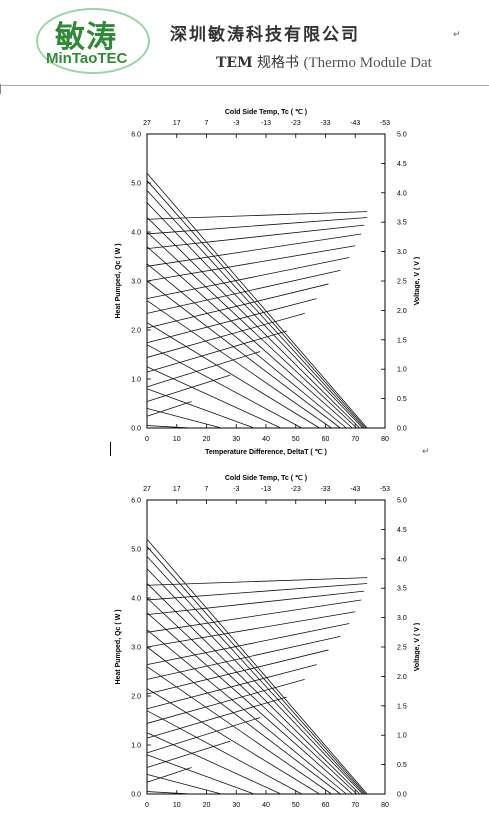  What do you see at coordinates (147, 123) in the screenshot?
I see `top-tick-label: 27` at bounding box center [147, 123].